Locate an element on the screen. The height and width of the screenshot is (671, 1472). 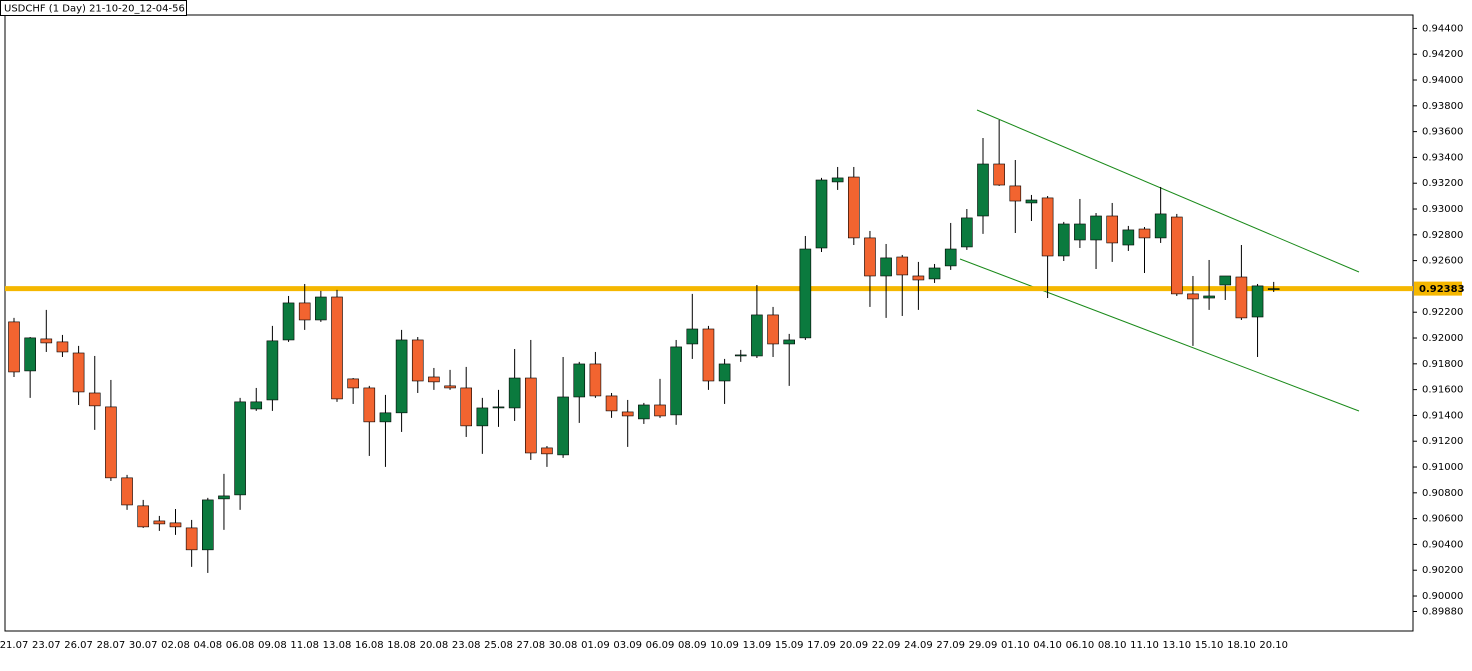
y-tick-label: 0.90800 is located at coordinates (1442, 493).